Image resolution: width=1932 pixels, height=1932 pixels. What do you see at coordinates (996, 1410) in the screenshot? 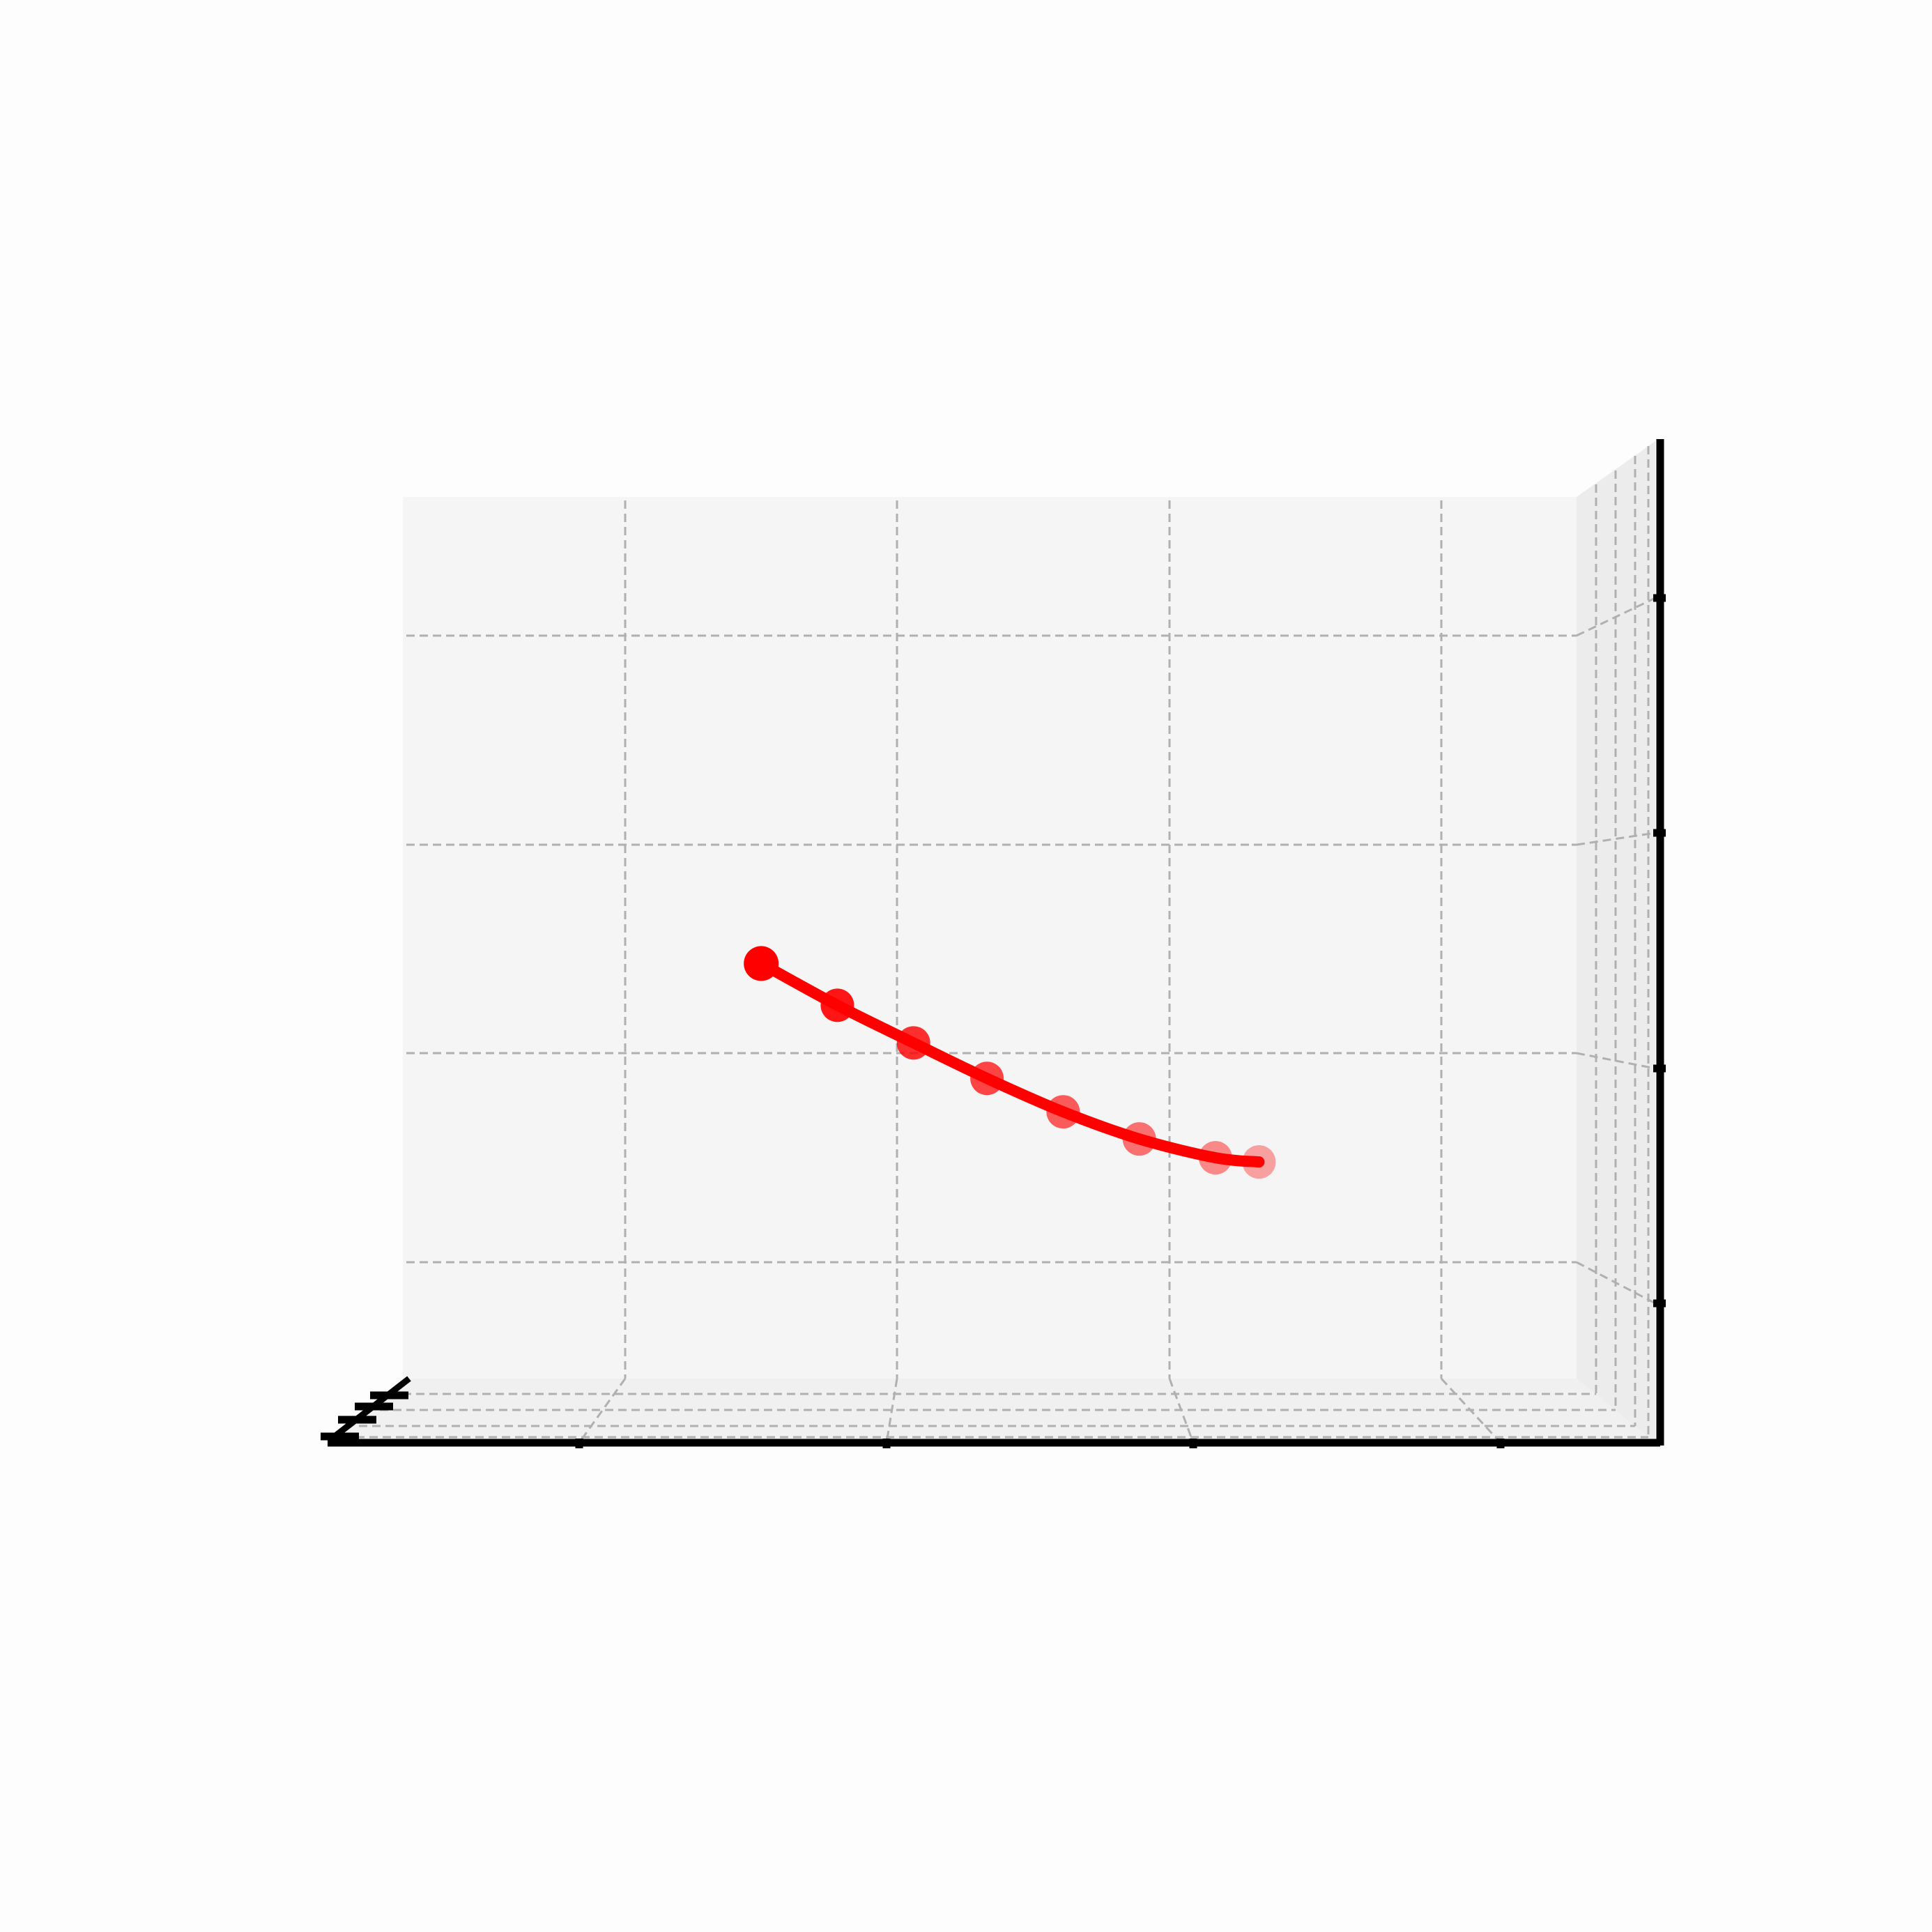
I see `grid-floor` at bounding box center [996, 1410].